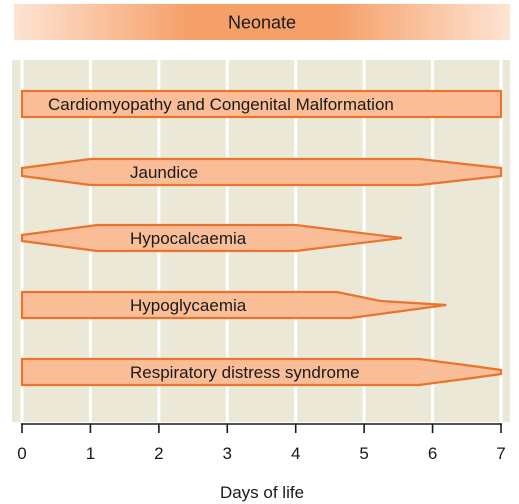 The image size is (519, 504). I want to click on condition-bar-hypoglycaemia, so click(233, 305).